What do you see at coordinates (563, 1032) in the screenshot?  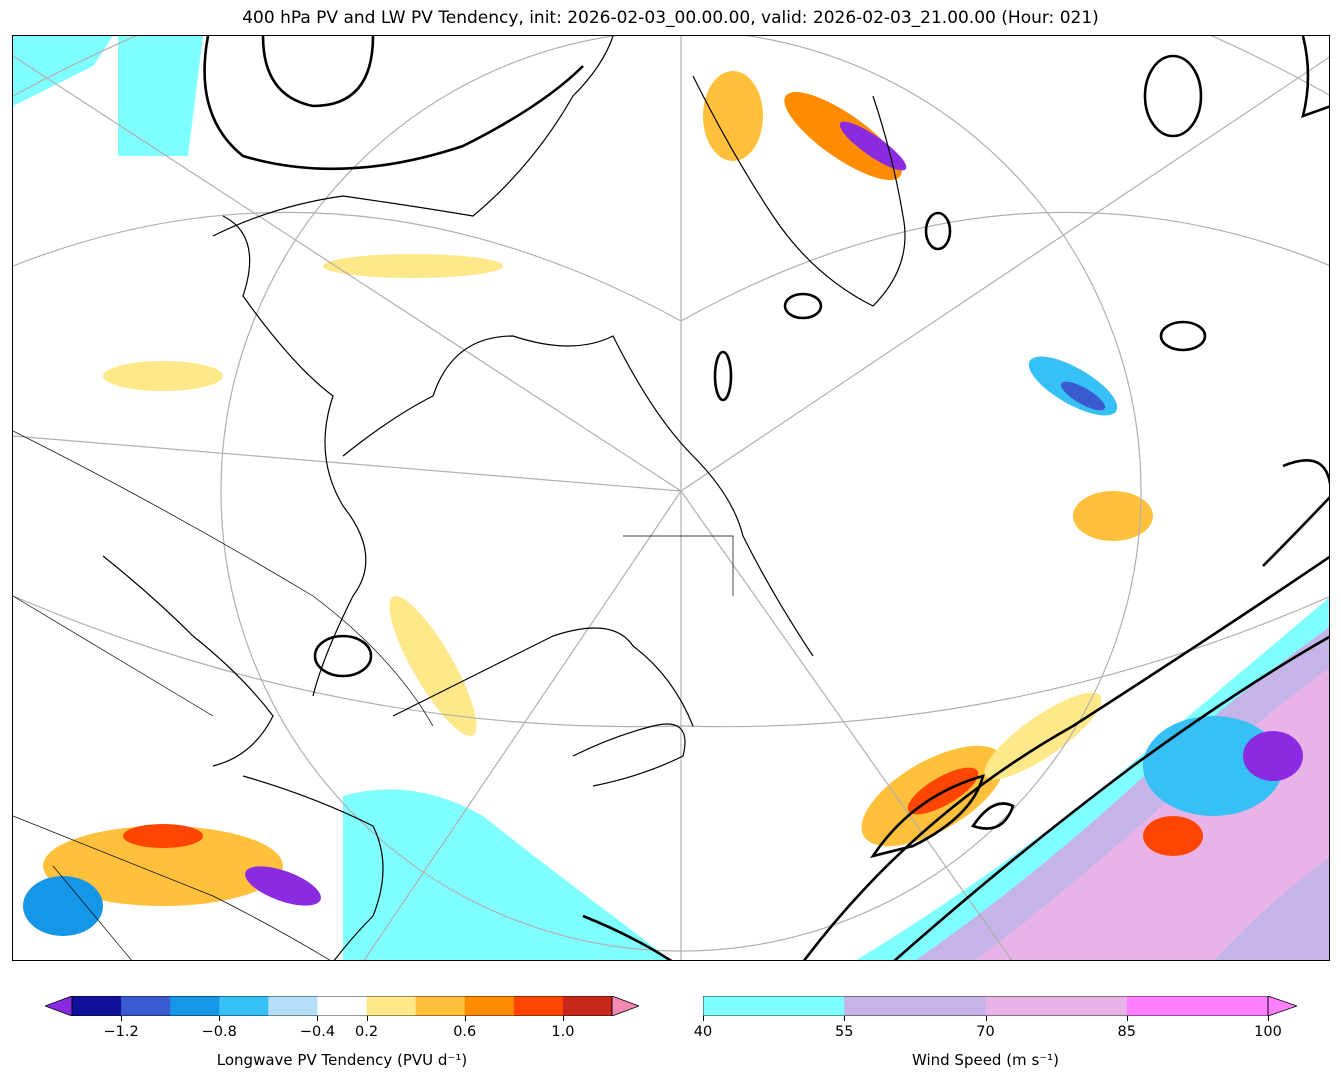 I see `pv-colorbar-tick-label: 1.0` at bounding box center [563, 1032].